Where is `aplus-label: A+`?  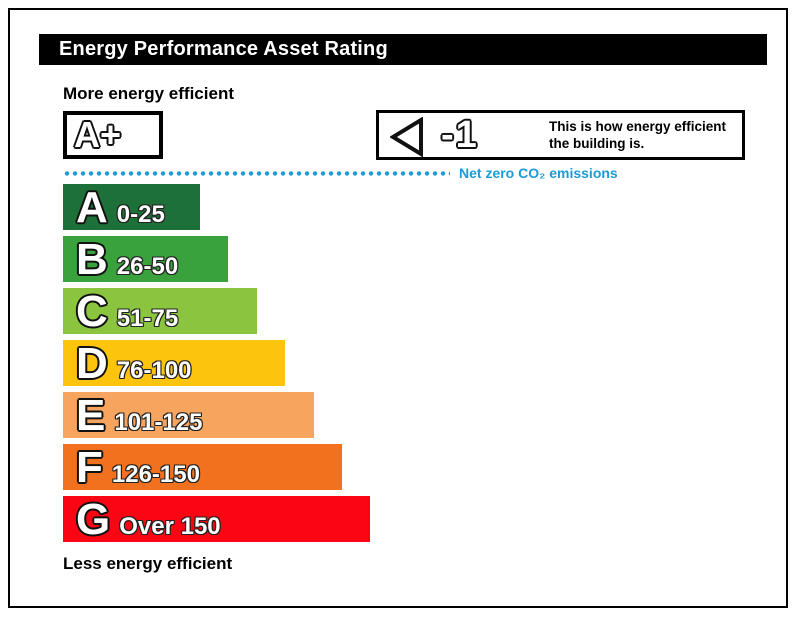
aplus-label: A+ is located at coordinates (98, 134).